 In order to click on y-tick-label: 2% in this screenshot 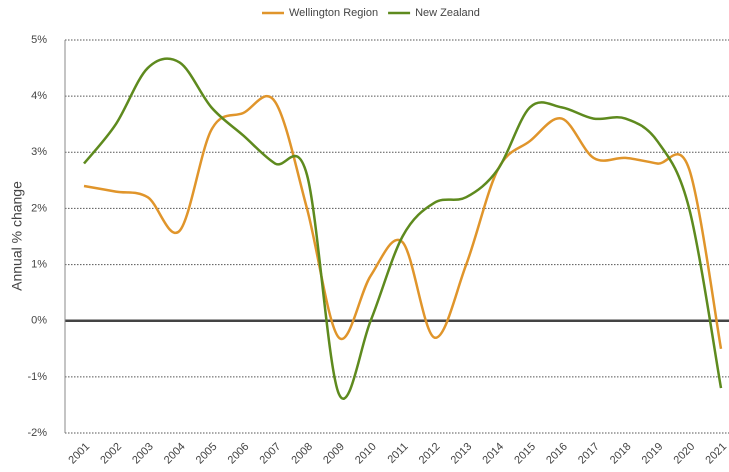, I will do `click(39, 208)`.